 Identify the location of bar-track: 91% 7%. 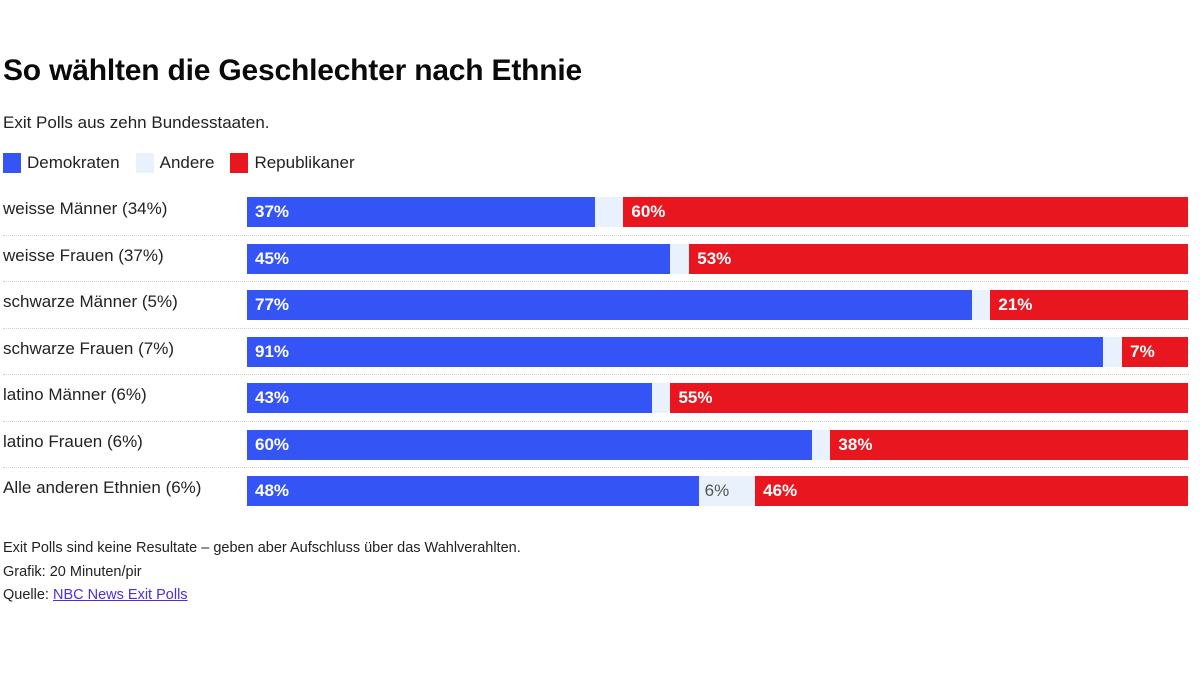
(717, 351).